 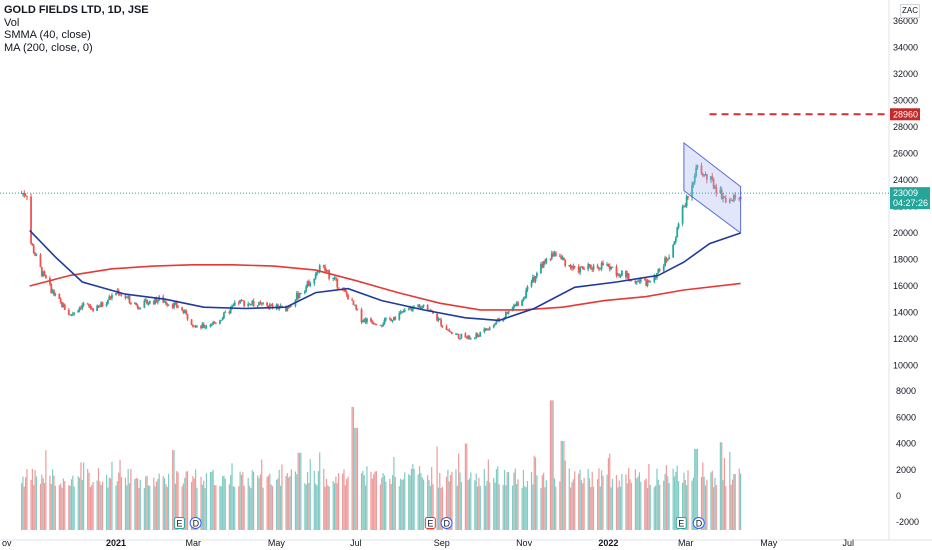 I want to click on symbol-title: GOLD FIELDS LTD, 1D, JSE, so click(x=76, y=10).